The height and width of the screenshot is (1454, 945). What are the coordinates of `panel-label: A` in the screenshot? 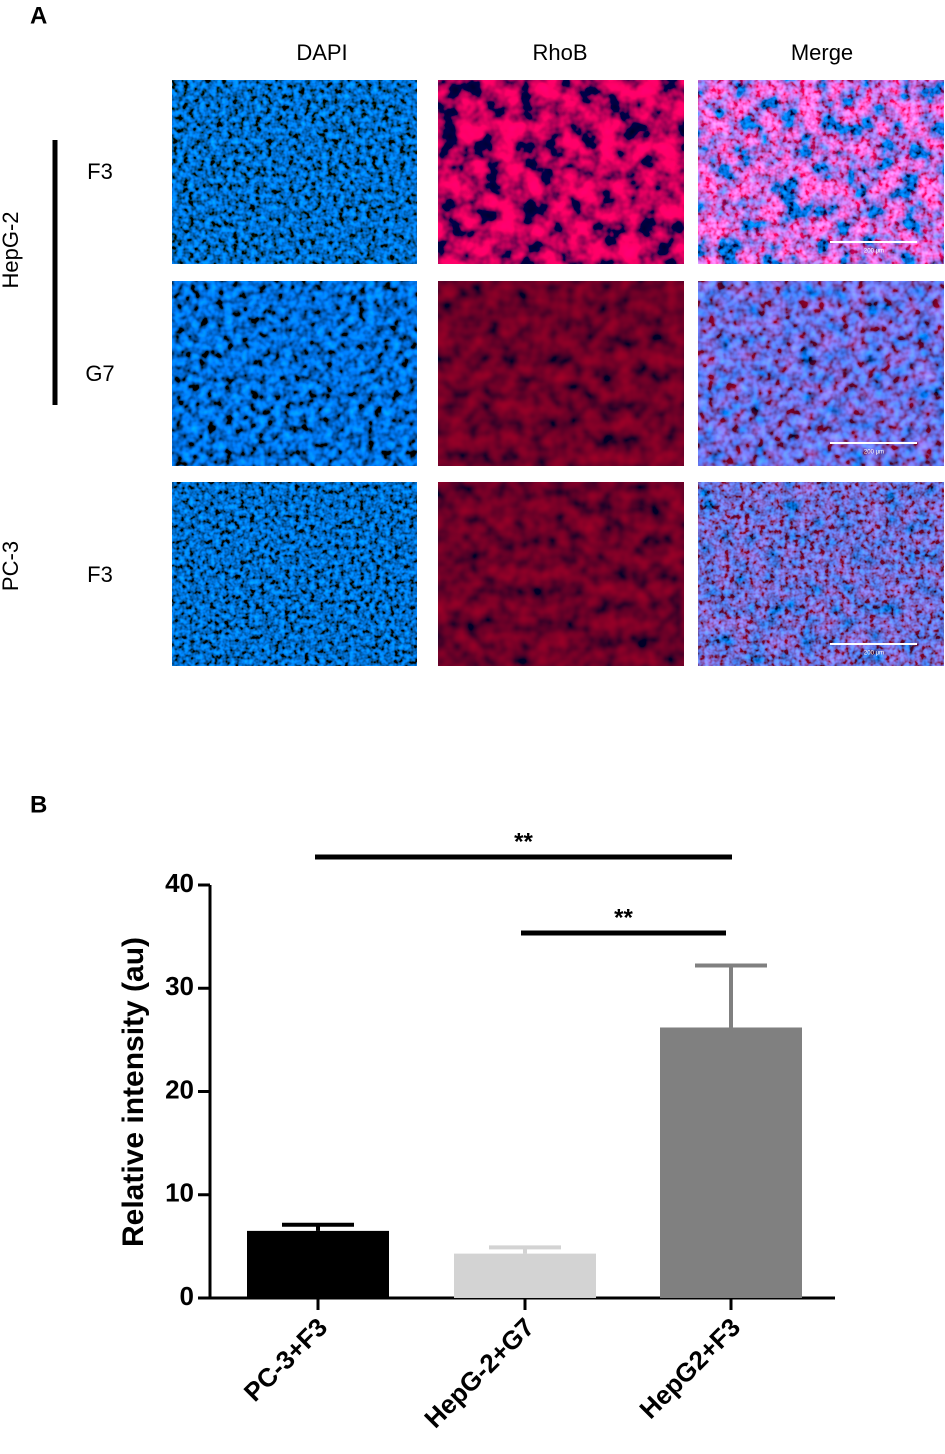 It's located at (38, 15).